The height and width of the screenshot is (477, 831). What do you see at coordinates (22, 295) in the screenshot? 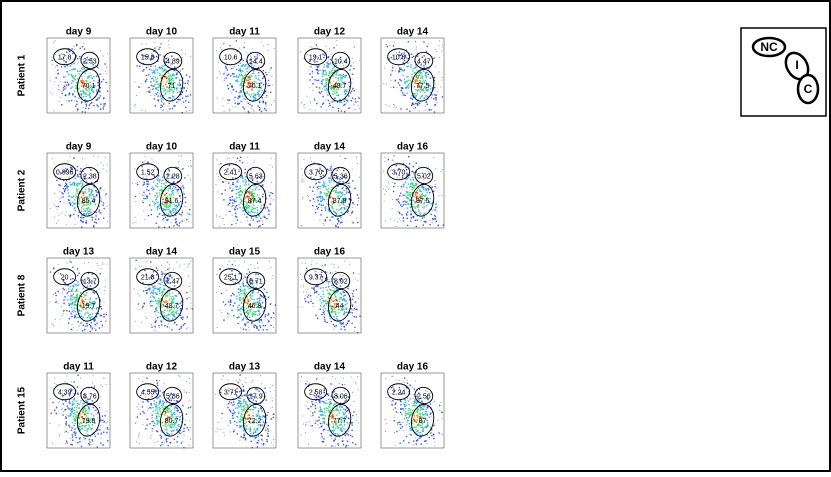
I see `row-label: Patient 8` at bounding box center [22, 295].